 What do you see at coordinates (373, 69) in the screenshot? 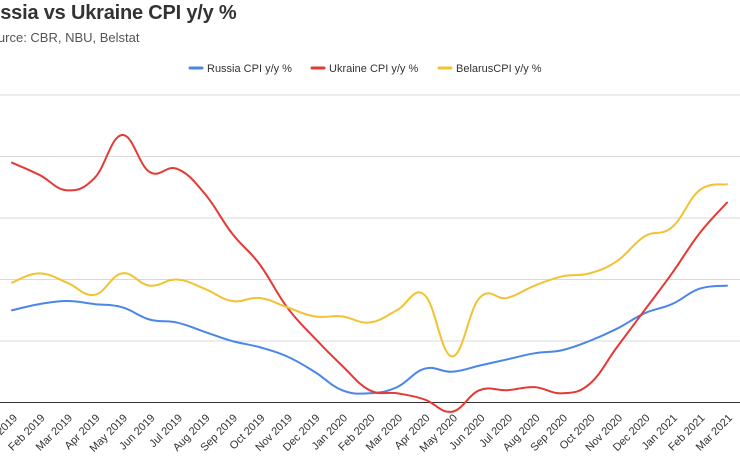
I see `legend-label: Ukraine CPI y/y %` at bounding box center [373, 69].